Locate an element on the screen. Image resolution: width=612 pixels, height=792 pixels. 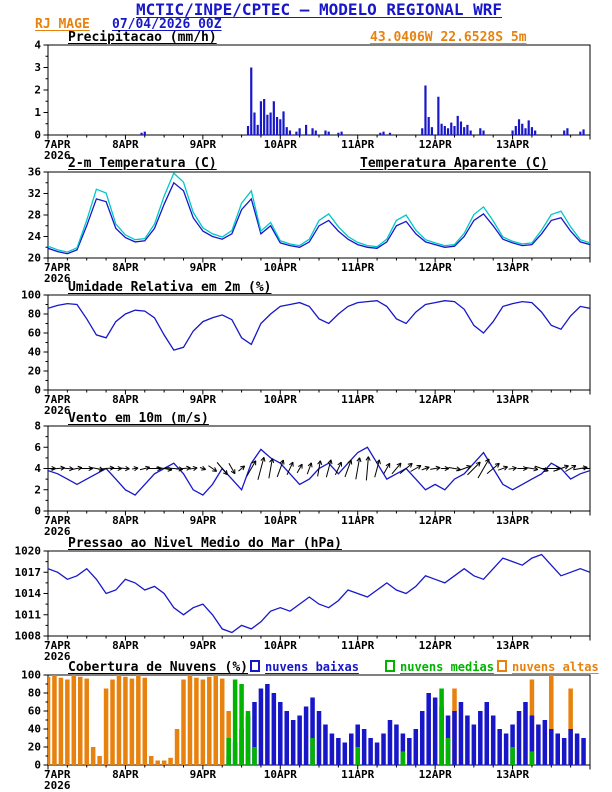
relative-humidity-2m-xtick: 13APR is located at coordinates (512, 399).